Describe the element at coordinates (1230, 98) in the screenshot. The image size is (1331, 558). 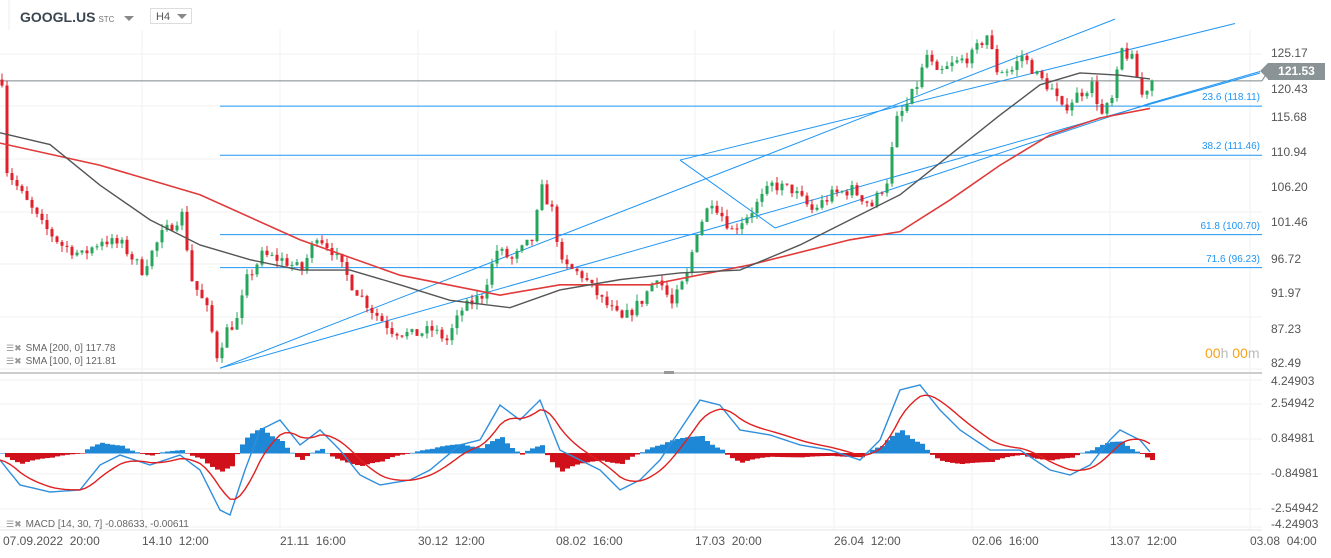
I see `fib-level-label: 23.6 (118.11)` at that location.